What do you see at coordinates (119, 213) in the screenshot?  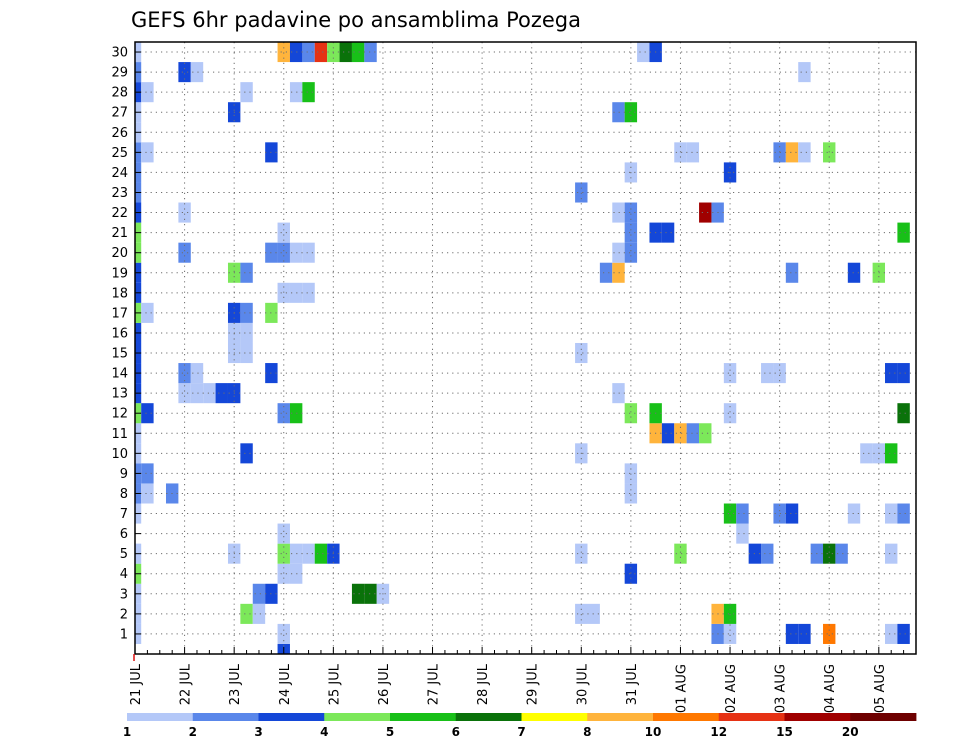 I see `y-tick-label: 22` at bounding box center [119, 213].